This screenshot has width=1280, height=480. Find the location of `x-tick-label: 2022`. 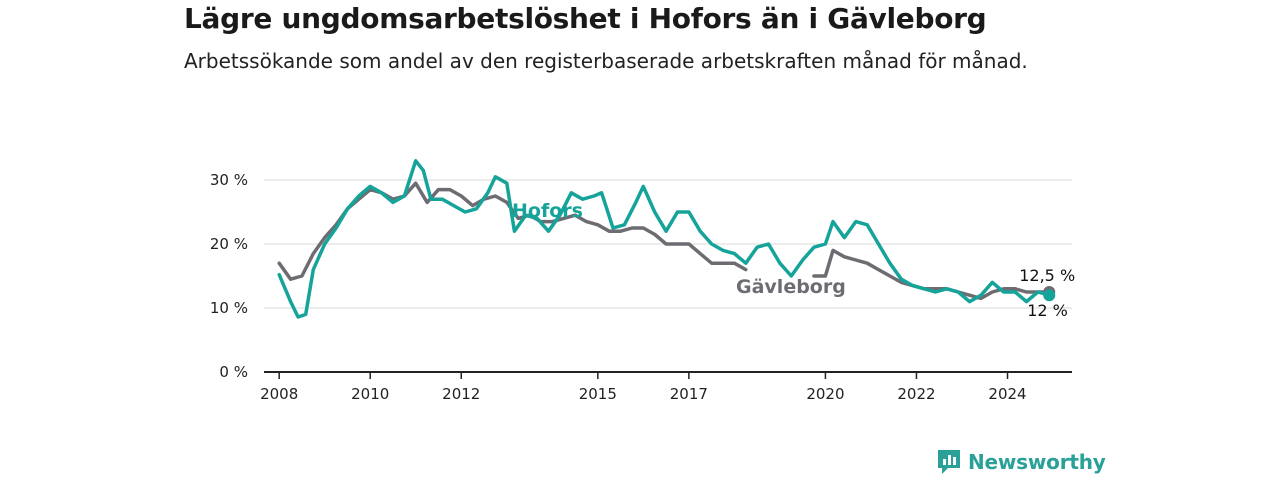

x-tick-label: 2022 is located at coordinates (916, 394).